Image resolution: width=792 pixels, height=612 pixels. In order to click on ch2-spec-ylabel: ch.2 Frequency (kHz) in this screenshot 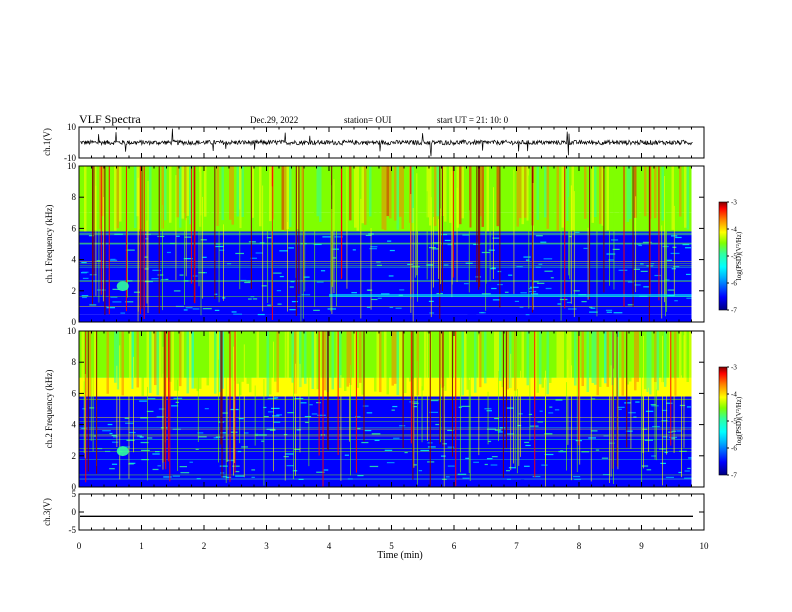, I will do `click(49, 409)`.